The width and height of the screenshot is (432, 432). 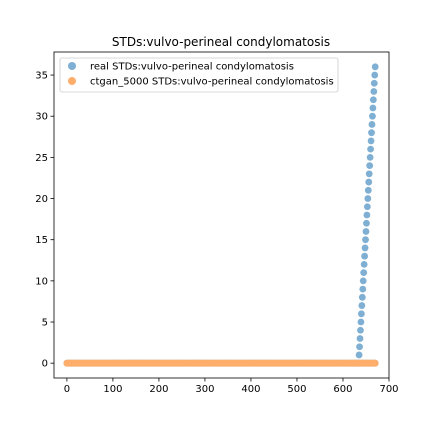 I want to click on y-tick-label: 10, so click(x=41, y=281).